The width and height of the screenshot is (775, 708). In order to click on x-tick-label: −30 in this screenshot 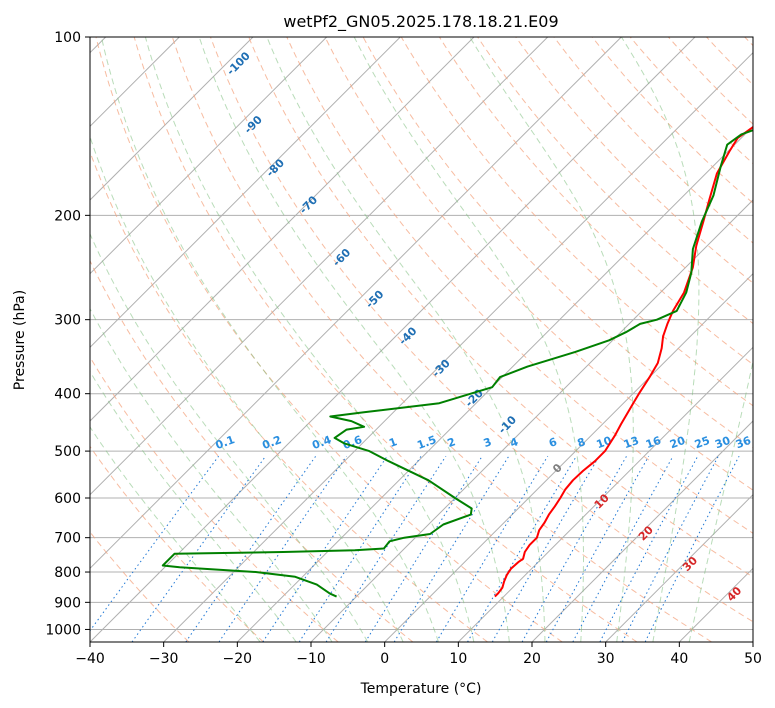, I will do `click(164, 659)`.